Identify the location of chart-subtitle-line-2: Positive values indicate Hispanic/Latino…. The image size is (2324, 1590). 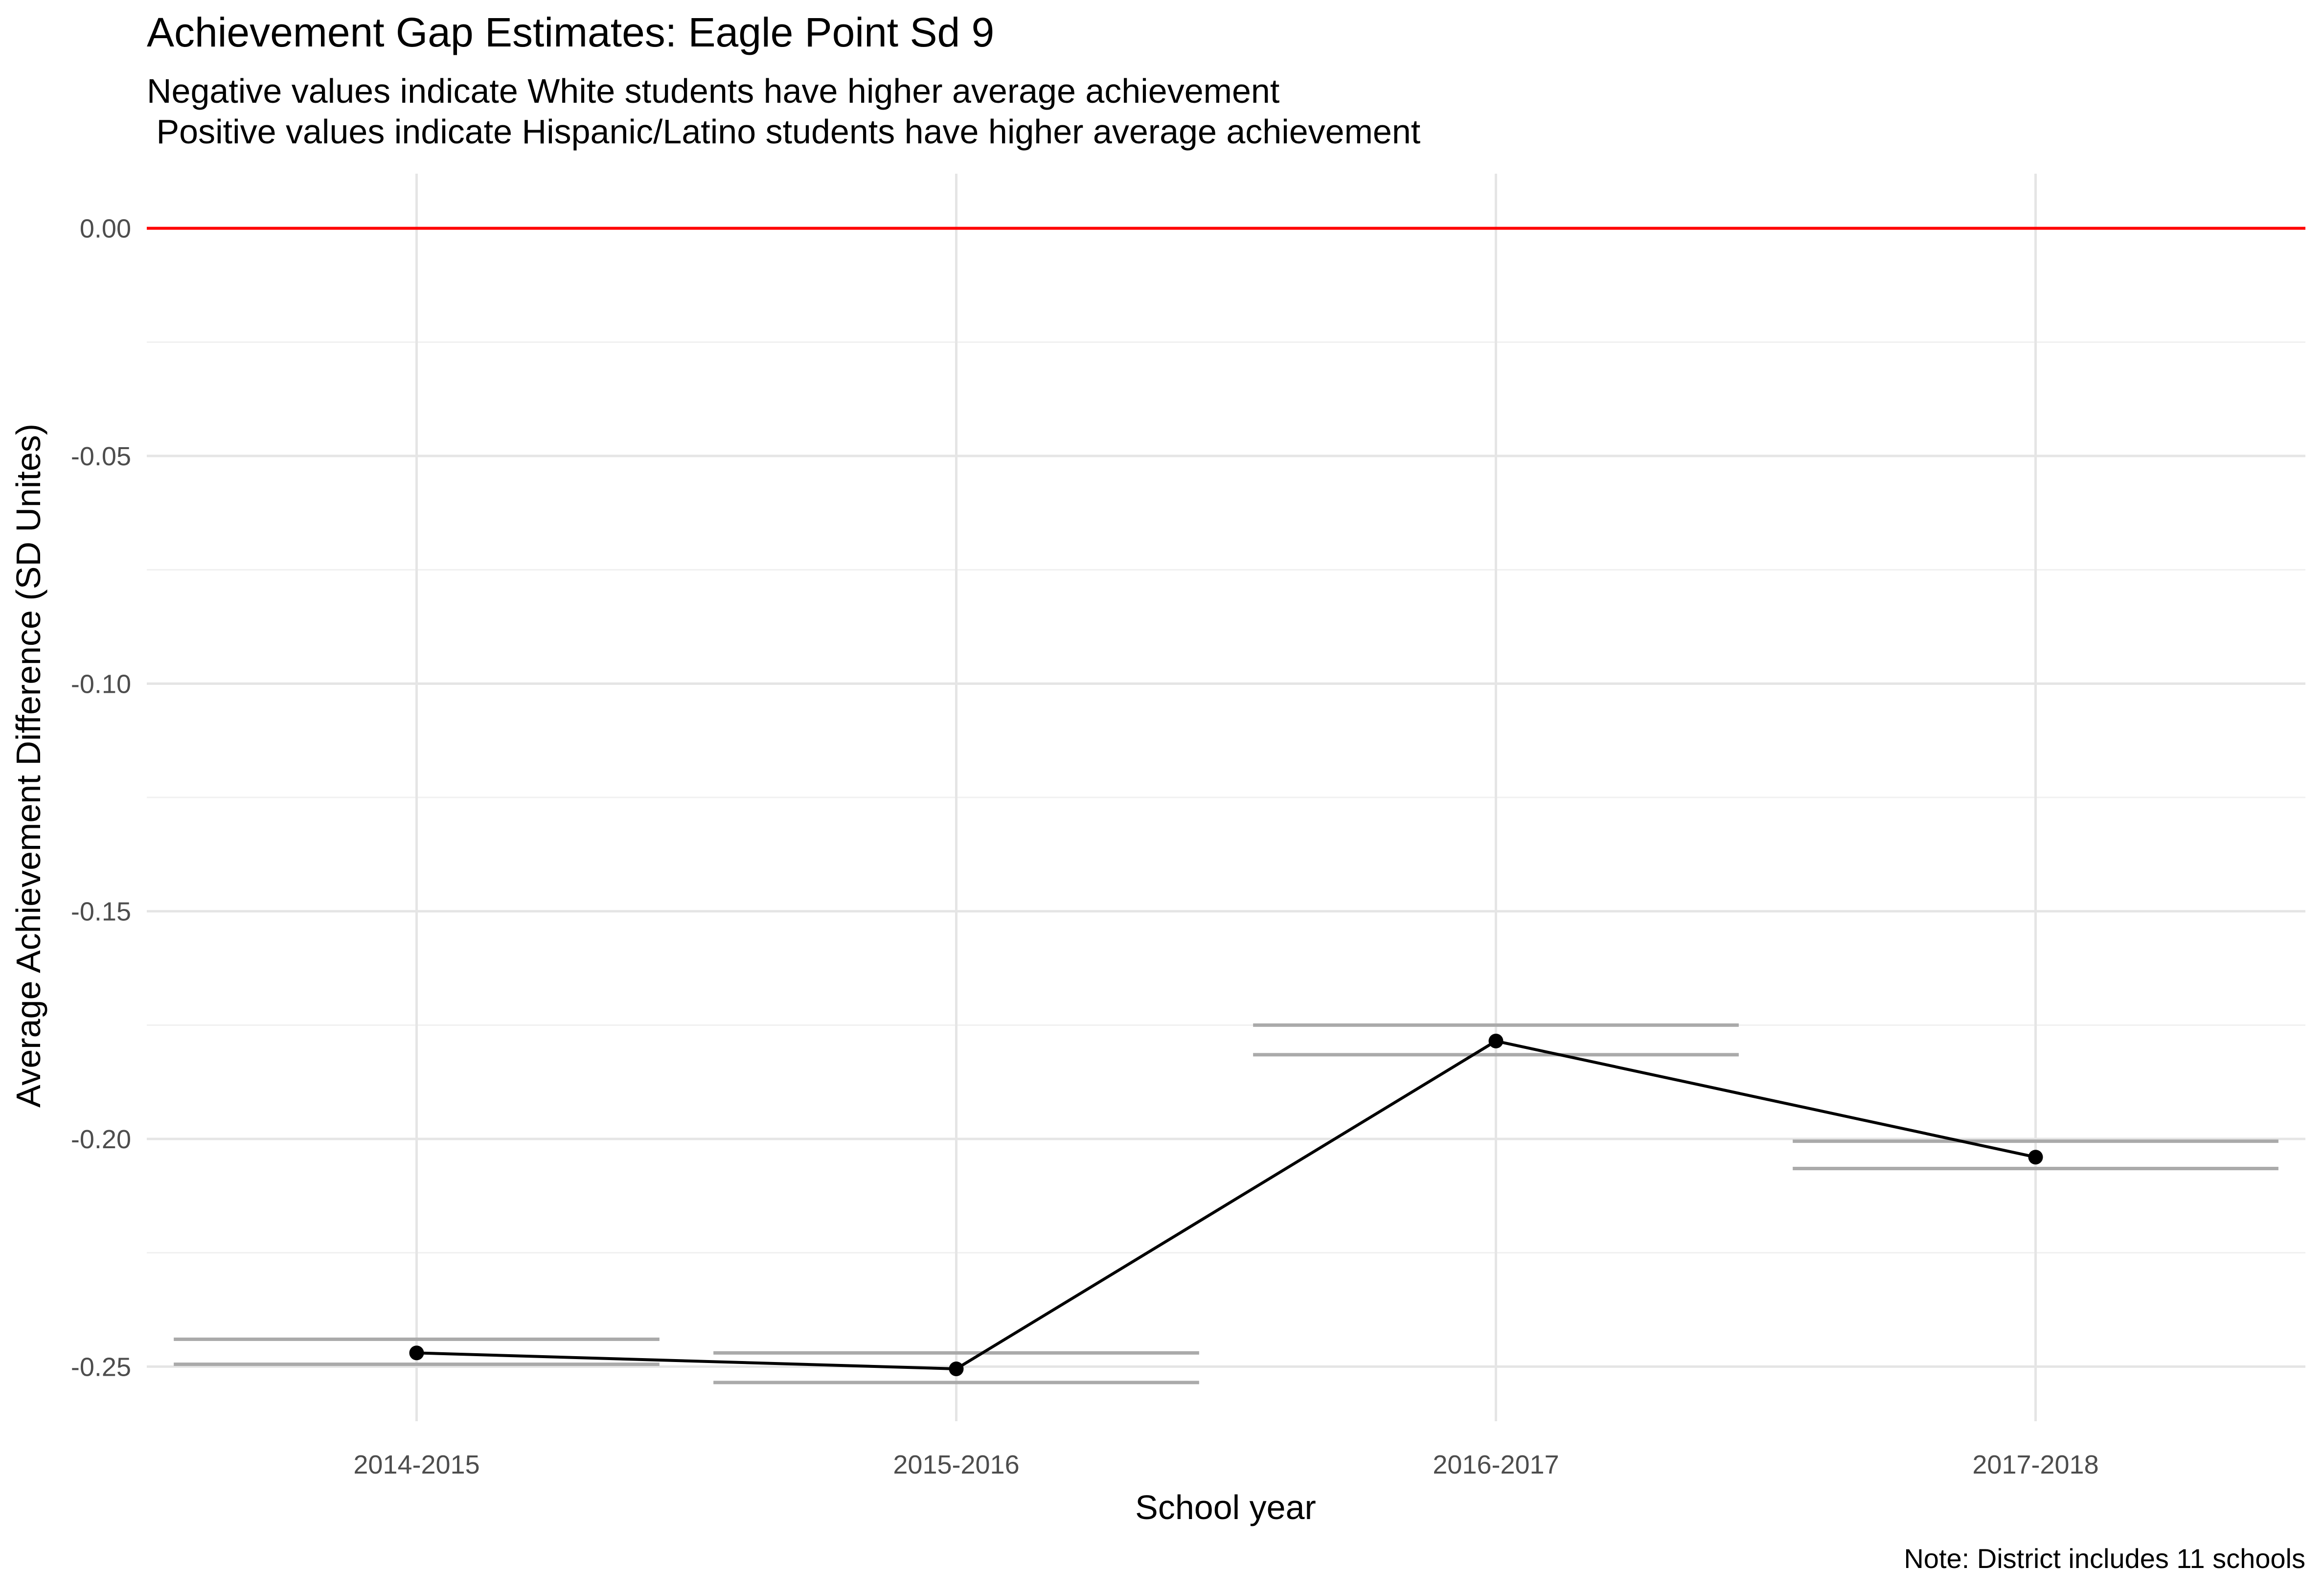
(784, 132).